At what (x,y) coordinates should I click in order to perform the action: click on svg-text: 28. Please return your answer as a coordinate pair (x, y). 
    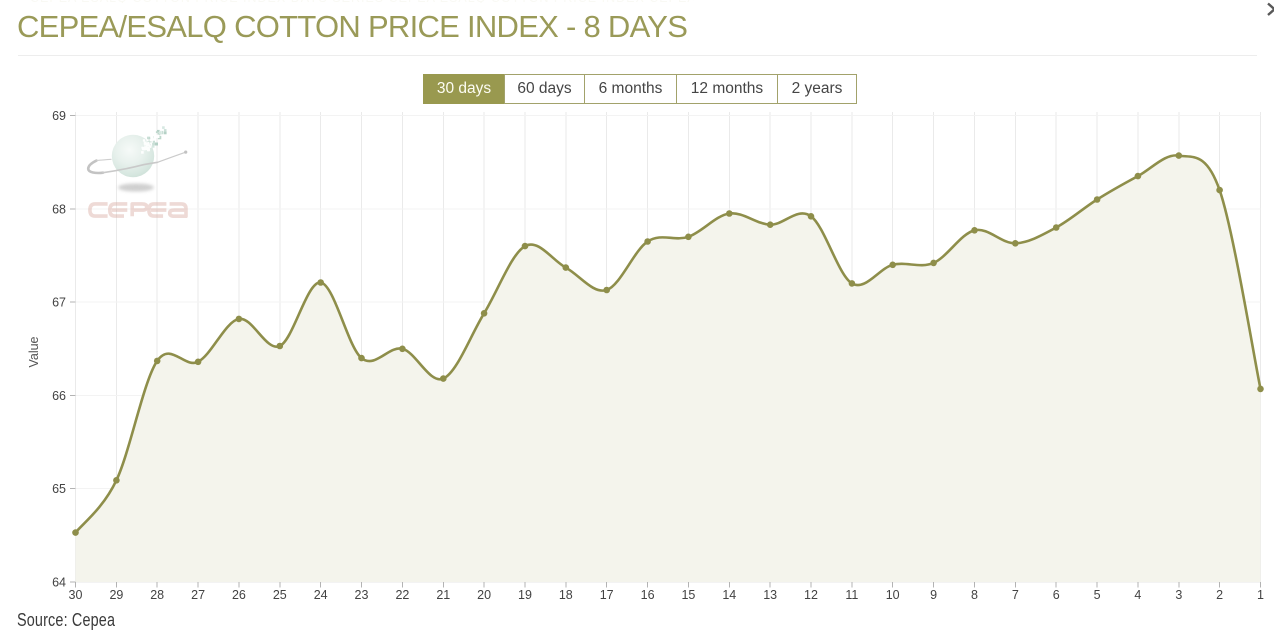
    Looking at the image, I should click on (157, 595).